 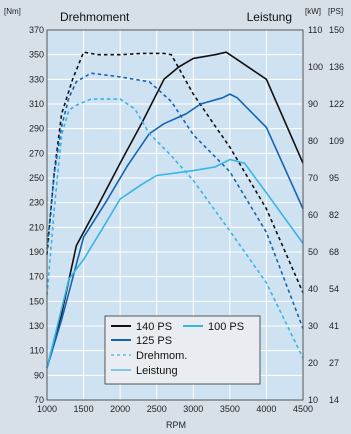 I want to click on y-left-tick-label: 290, so click(x=36, y=129).